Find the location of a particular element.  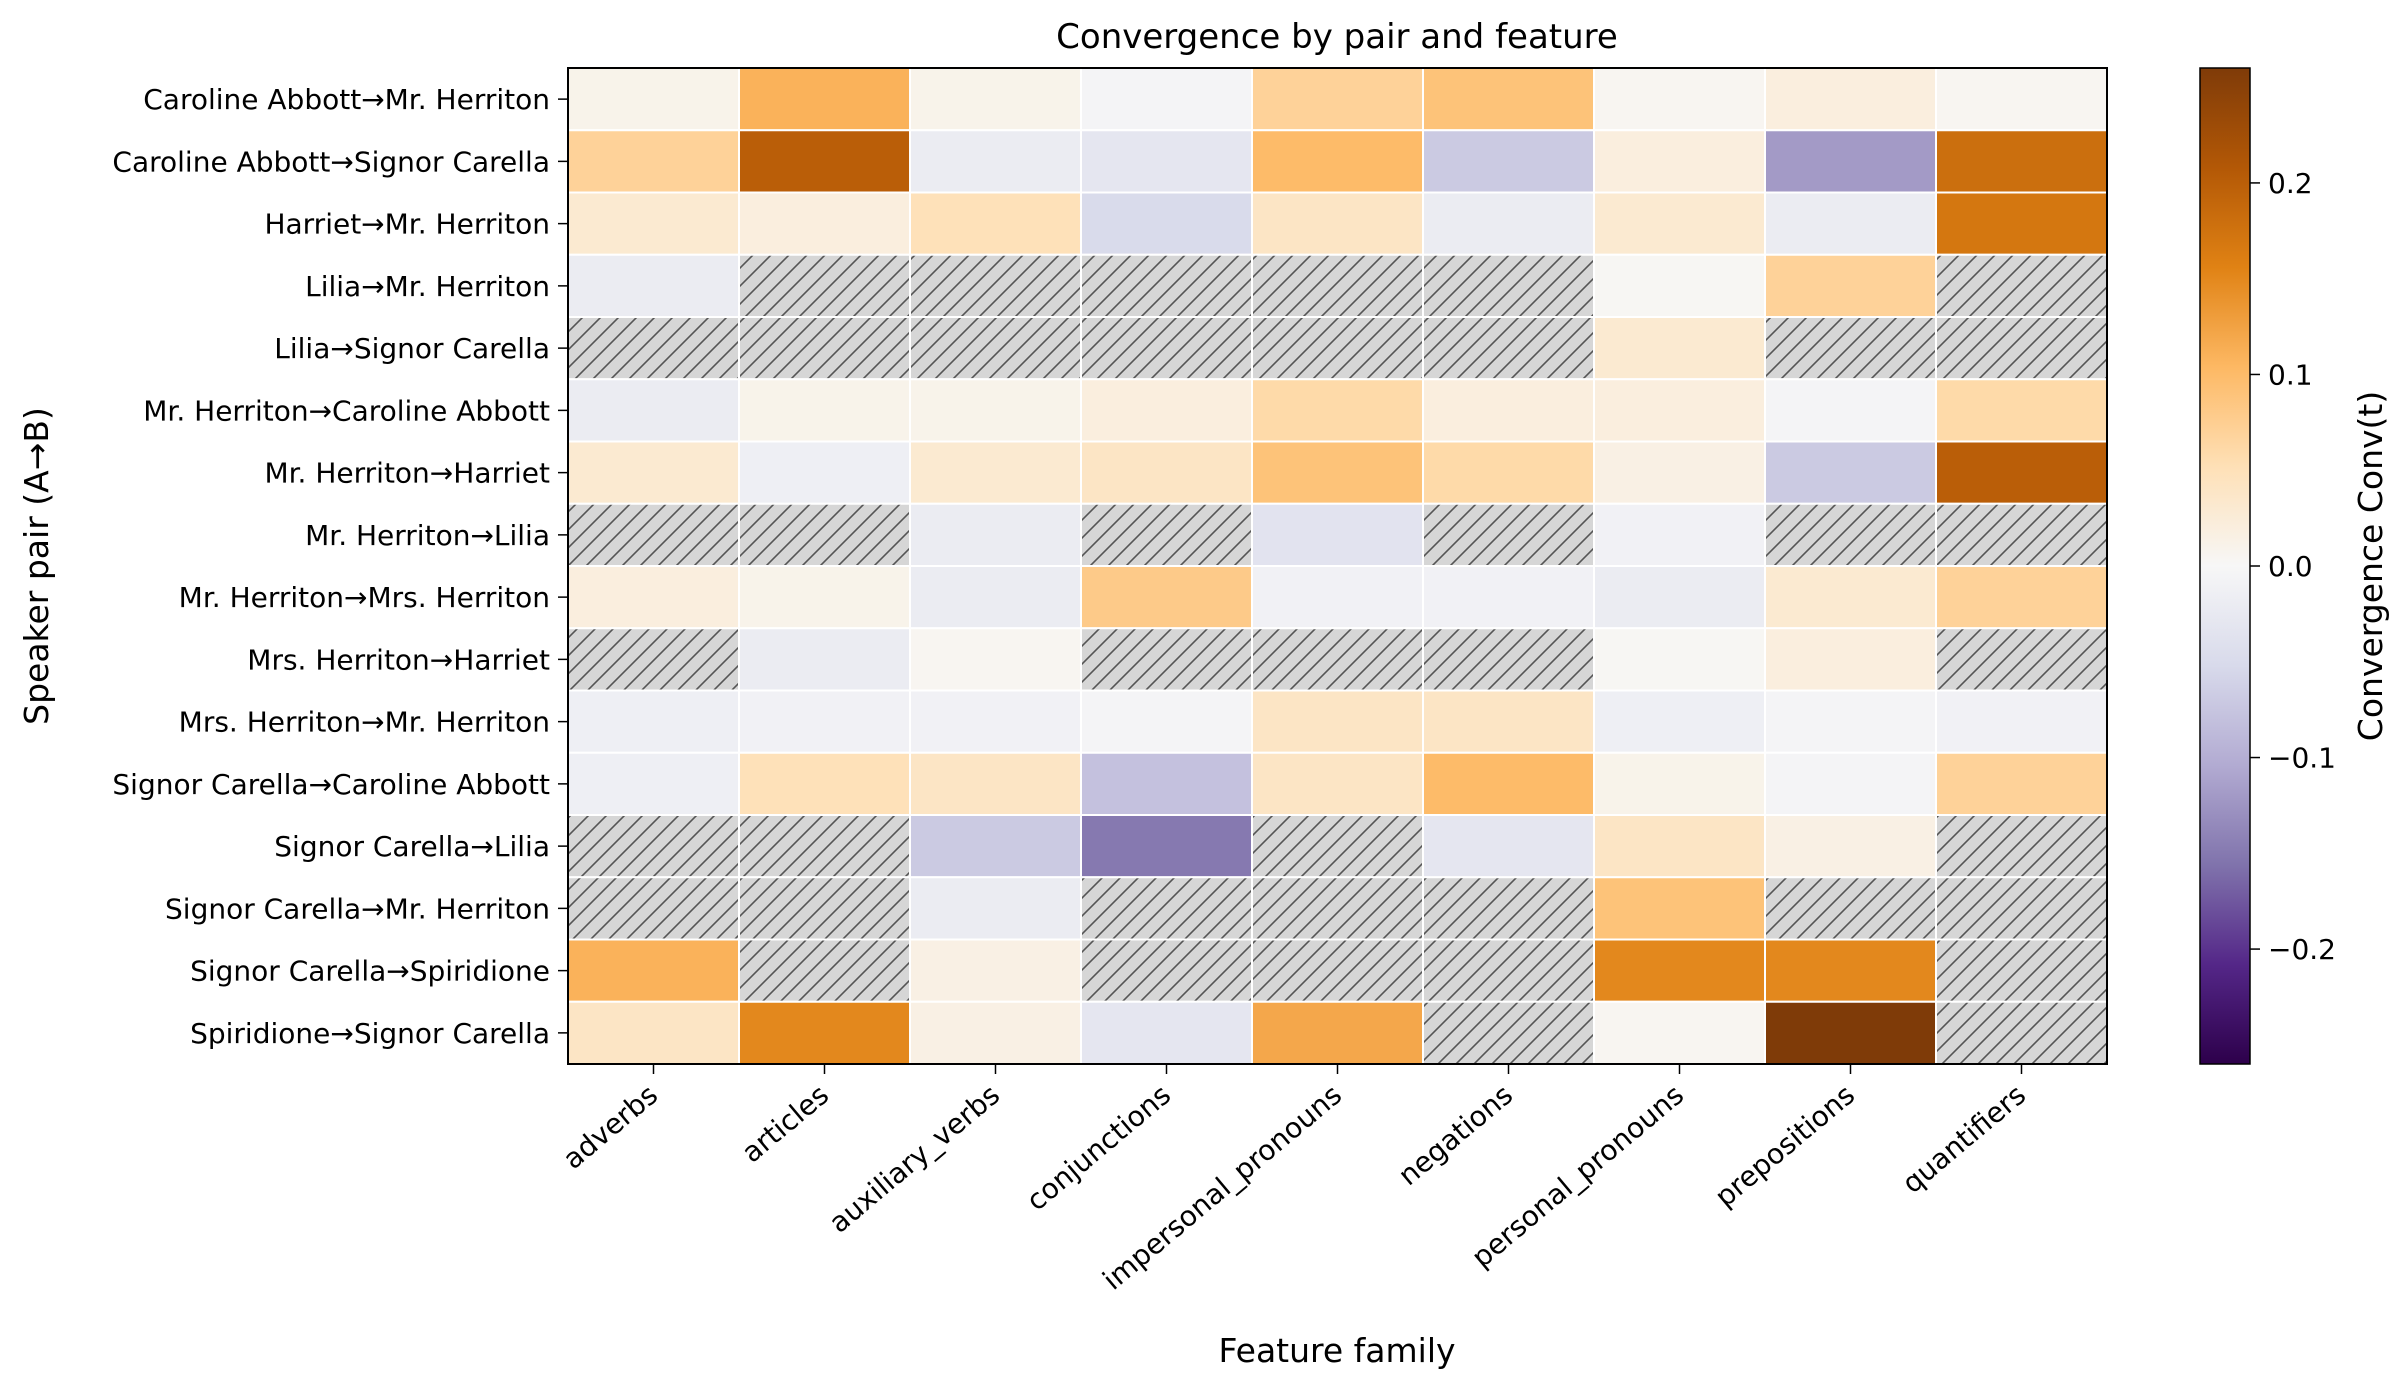

y-tick-label: Caroline Abbott→Signor Carella is located at coordinates (331, 161).